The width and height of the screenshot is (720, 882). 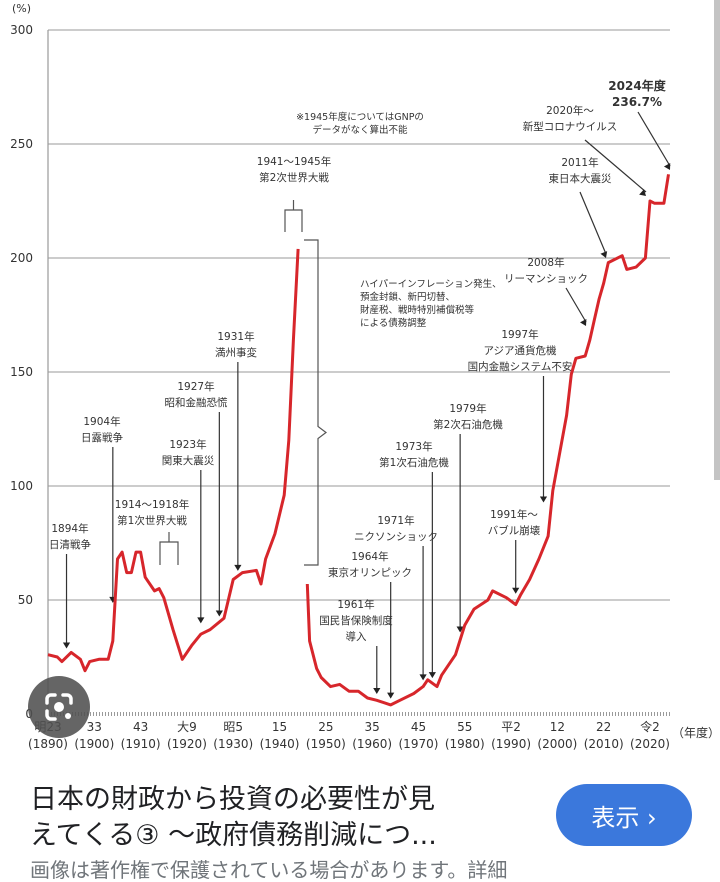 What do you see at coordinates (637, 85) in the screenshot?
I see `annotation-text: 2024年度` at bounding box center [637, 85].